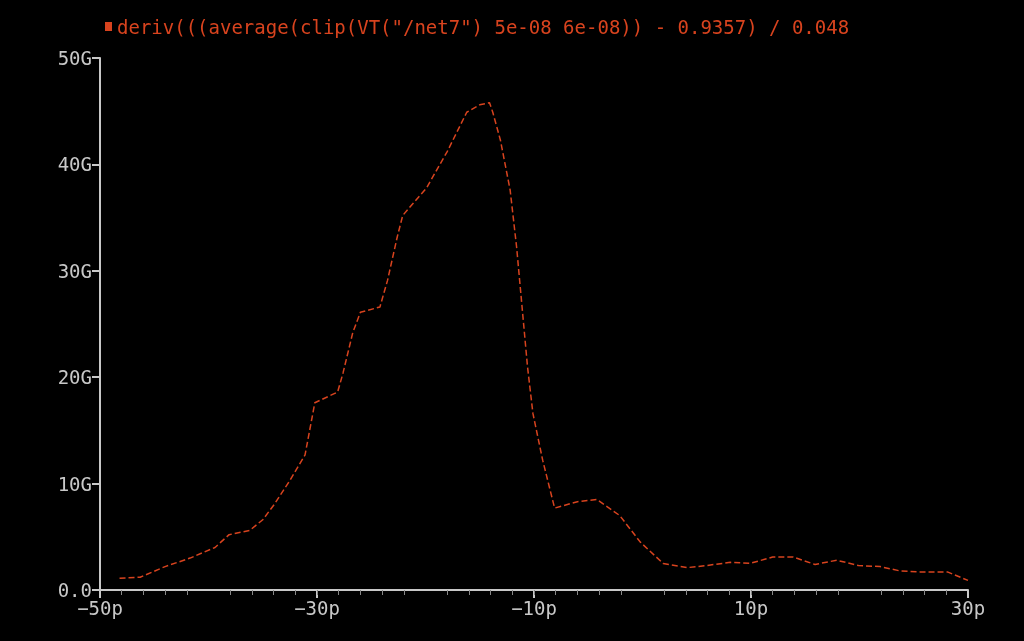 Image resolution: width=1024 pixels, height=641 pixels. What do you see at coordinates (751, 607) in the screenshot?
I see `x-tick-label: 10p` at bounding box center [751, 607].